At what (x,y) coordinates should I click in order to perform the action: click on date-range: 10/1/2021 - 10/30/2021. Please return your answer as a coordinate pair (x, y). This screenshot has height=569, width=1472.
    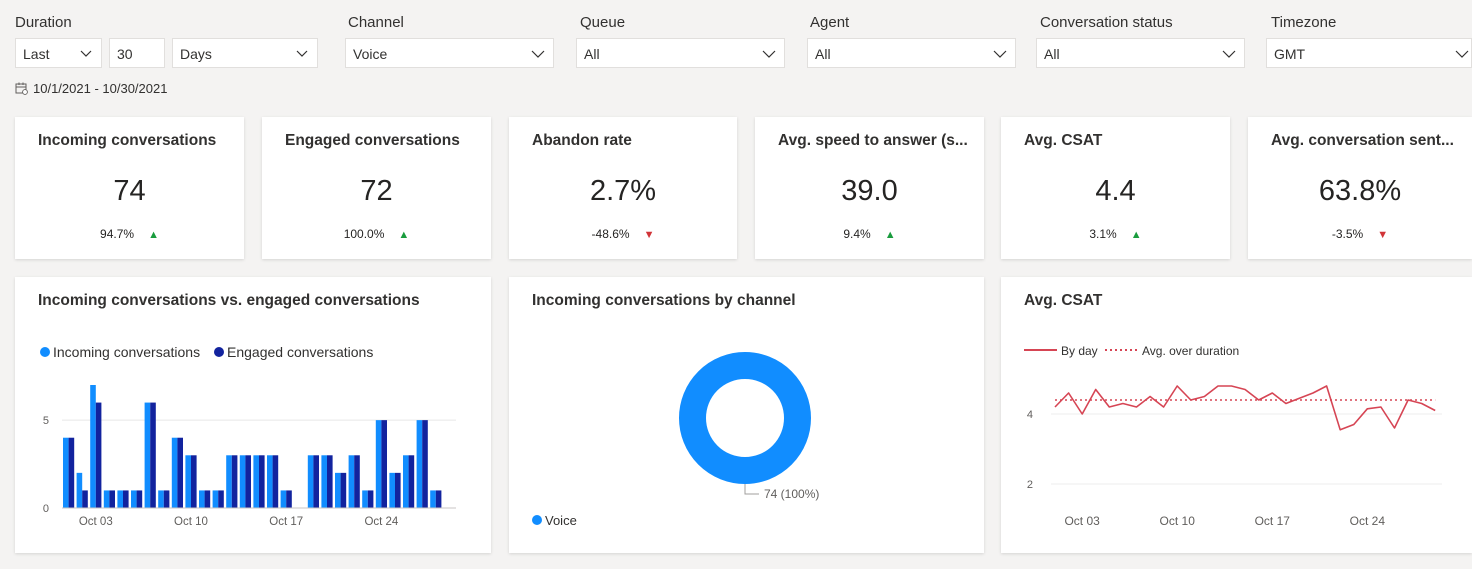
    Looking at the image, I should click on (91, 88).